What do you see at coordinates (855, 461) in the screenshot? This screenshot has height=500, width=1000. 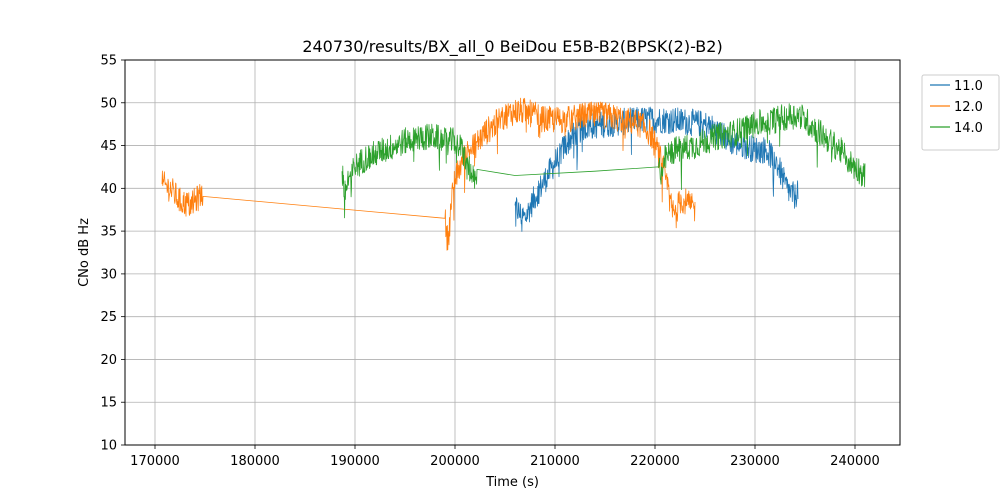 I see `x-tick-label: 240000` at bounding box center [855, 461].